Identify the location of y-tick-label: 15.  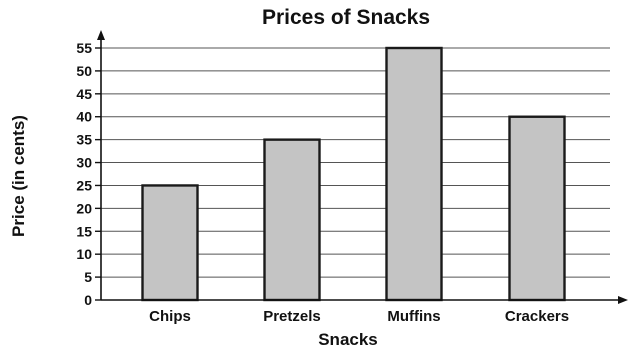
(84, 231).